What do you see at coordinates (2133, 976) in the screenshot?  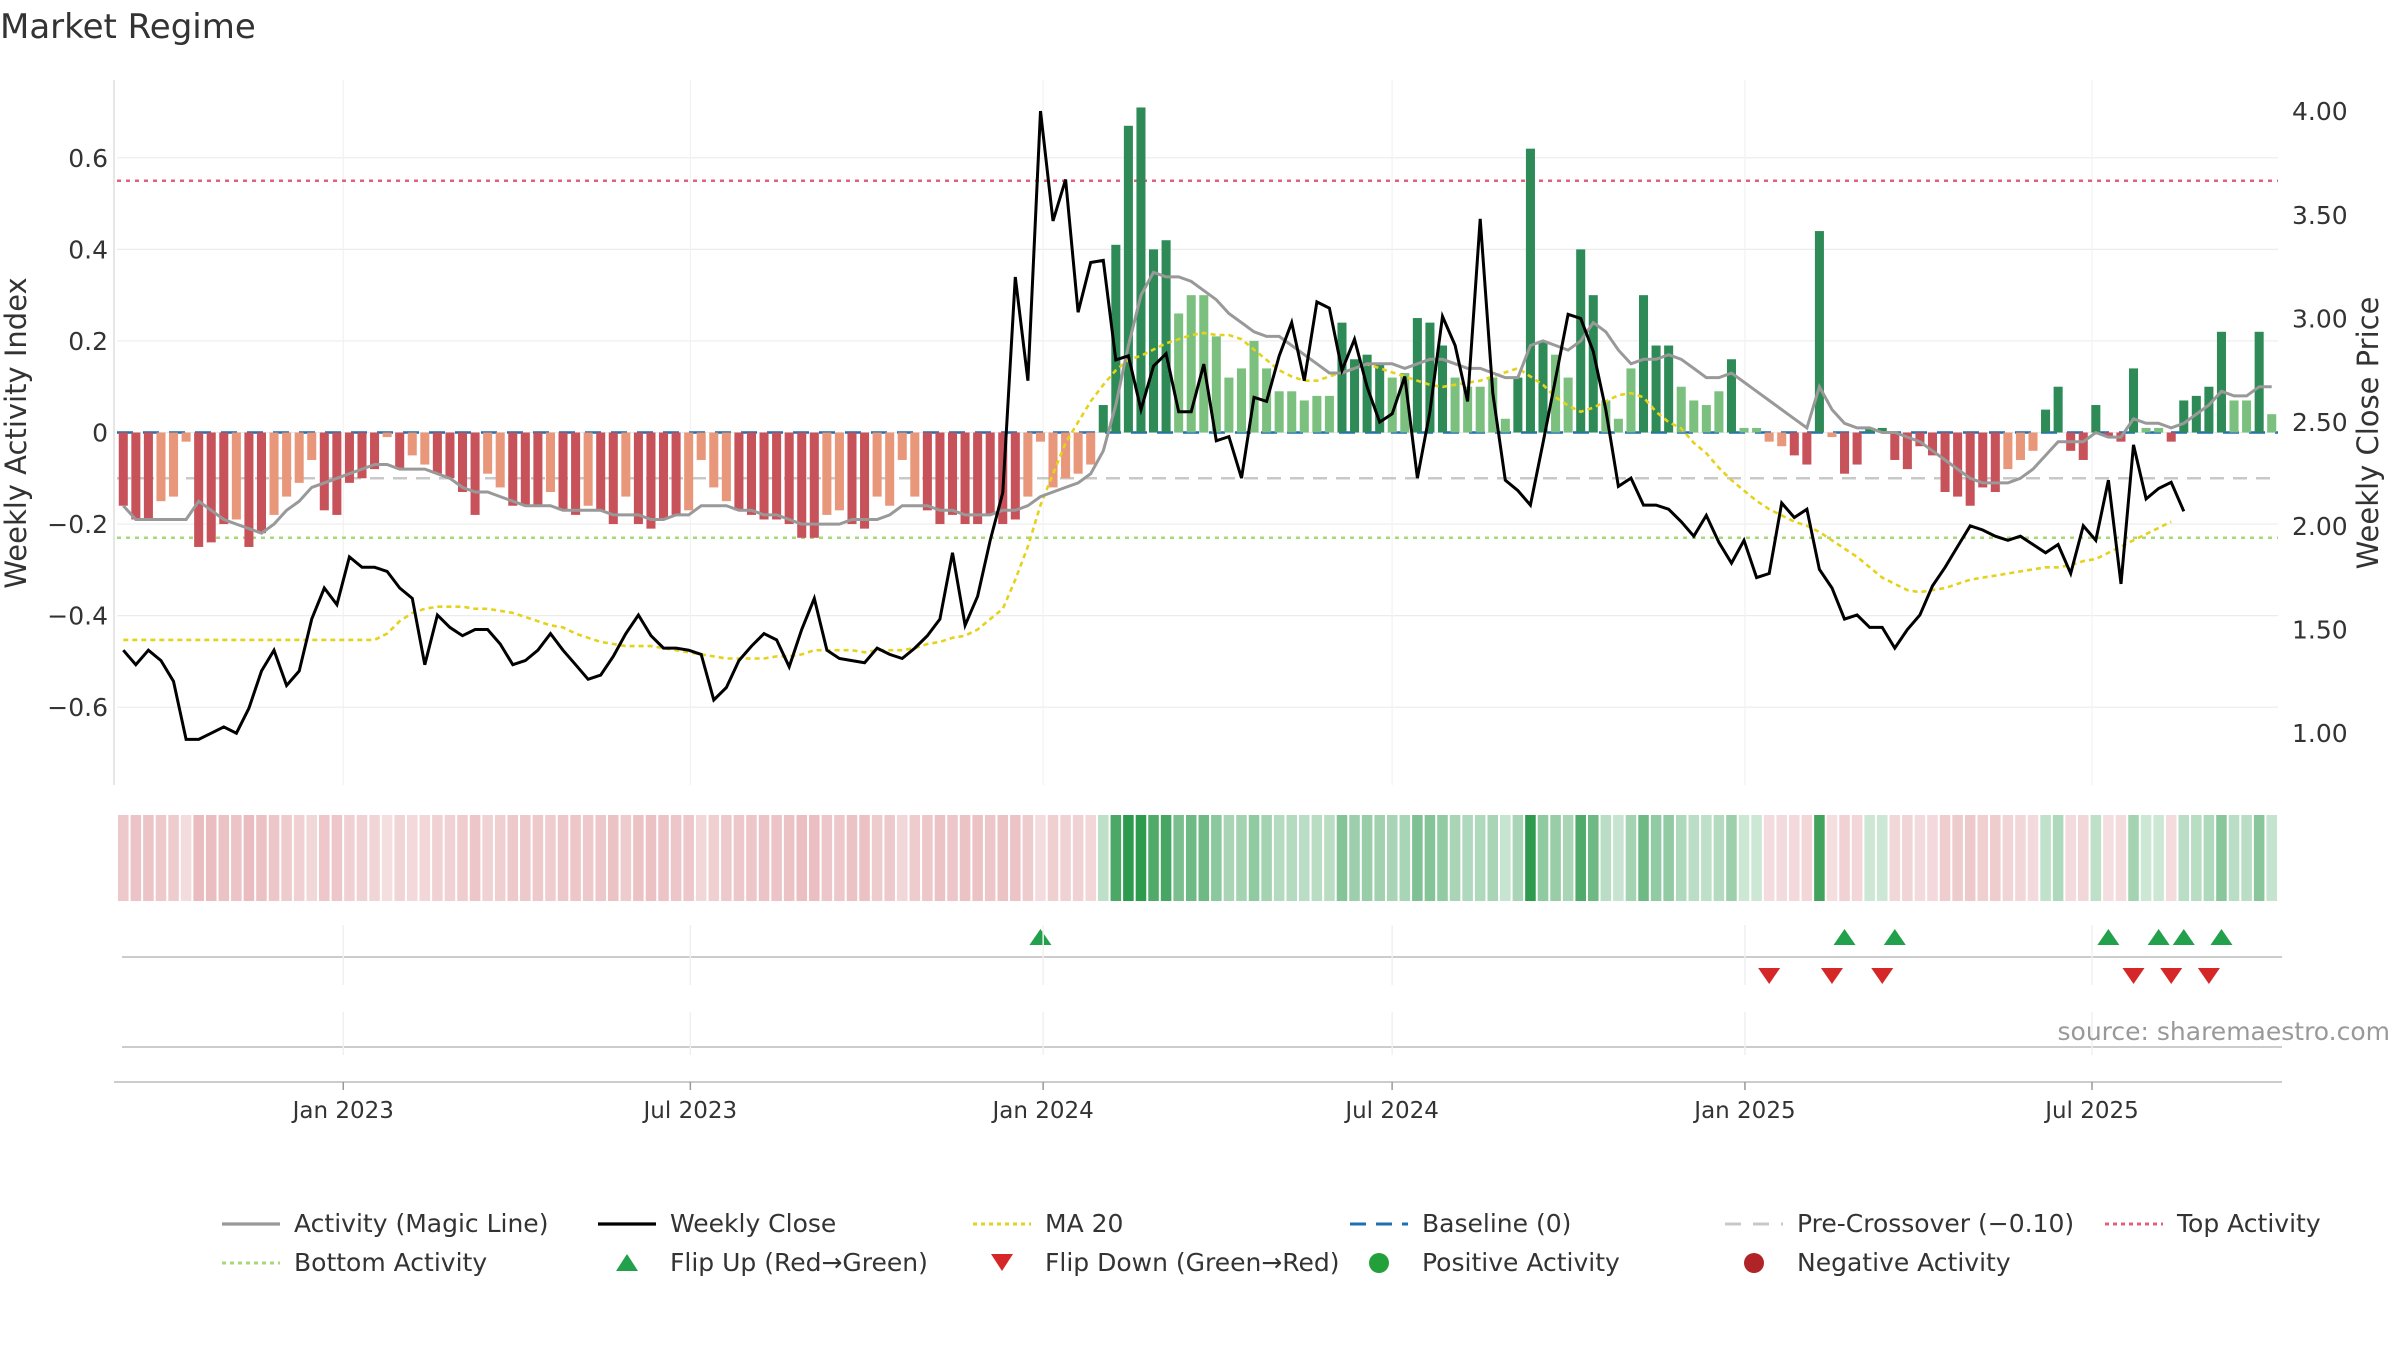 I see `flip-down-marker` at bounding box center [2133, 976].